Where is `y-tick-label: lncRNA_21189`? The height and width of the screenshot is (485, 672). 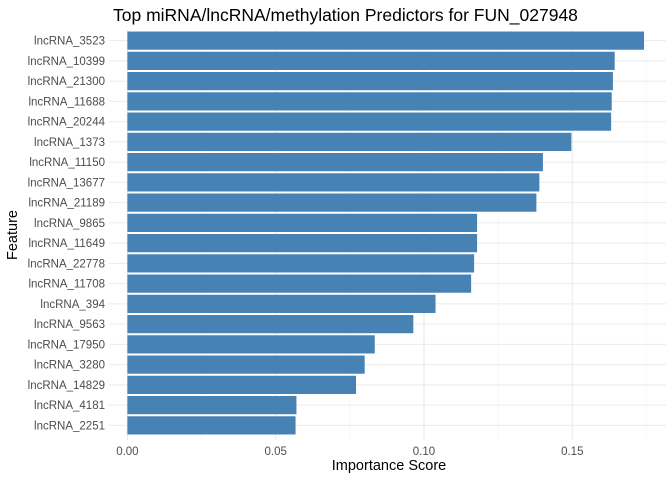 y-tick-label: lncRNA_21189 is located at coordinates (66, 204).